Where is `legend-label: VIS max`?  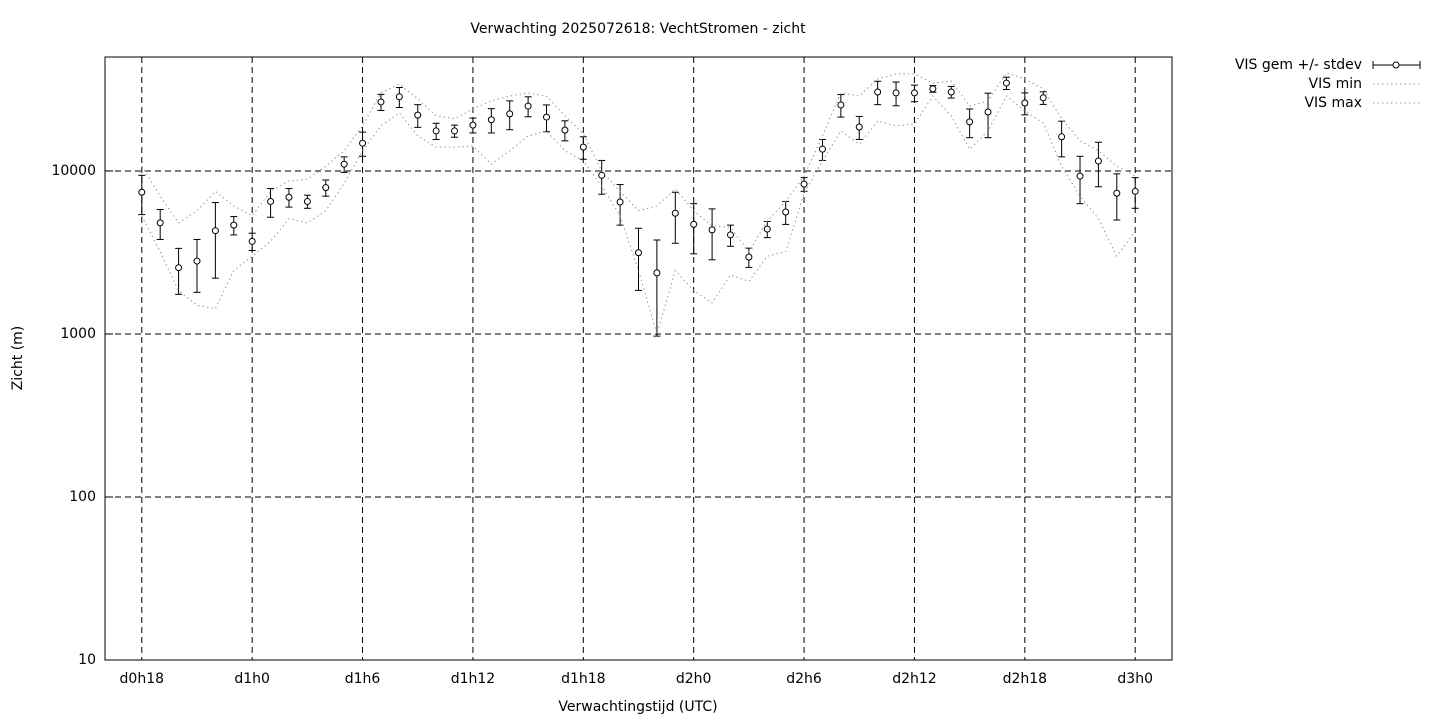 legend-label: VIS max is located at coordinates (1333, 103).